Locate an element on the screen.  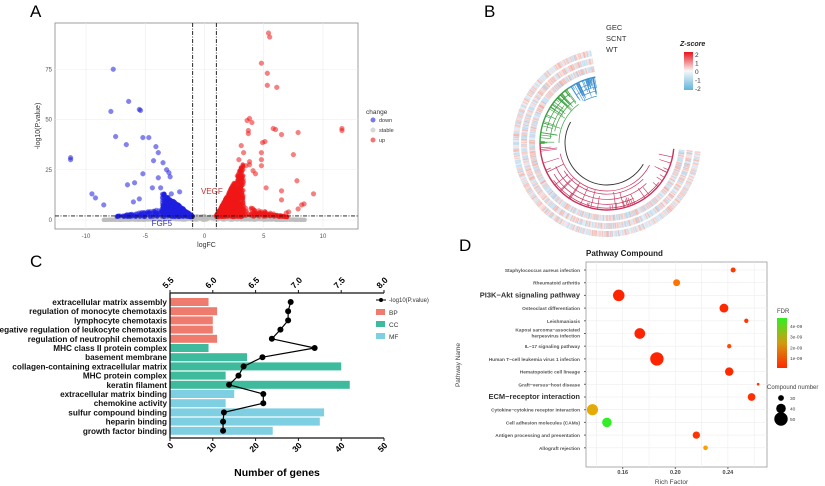
y-tick-label: 50 is located at coordinates (48, 121).